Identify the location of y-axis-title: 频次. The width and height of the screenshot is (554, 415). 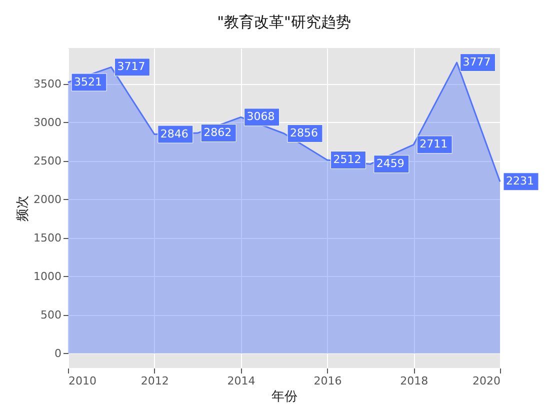
(23, 209).